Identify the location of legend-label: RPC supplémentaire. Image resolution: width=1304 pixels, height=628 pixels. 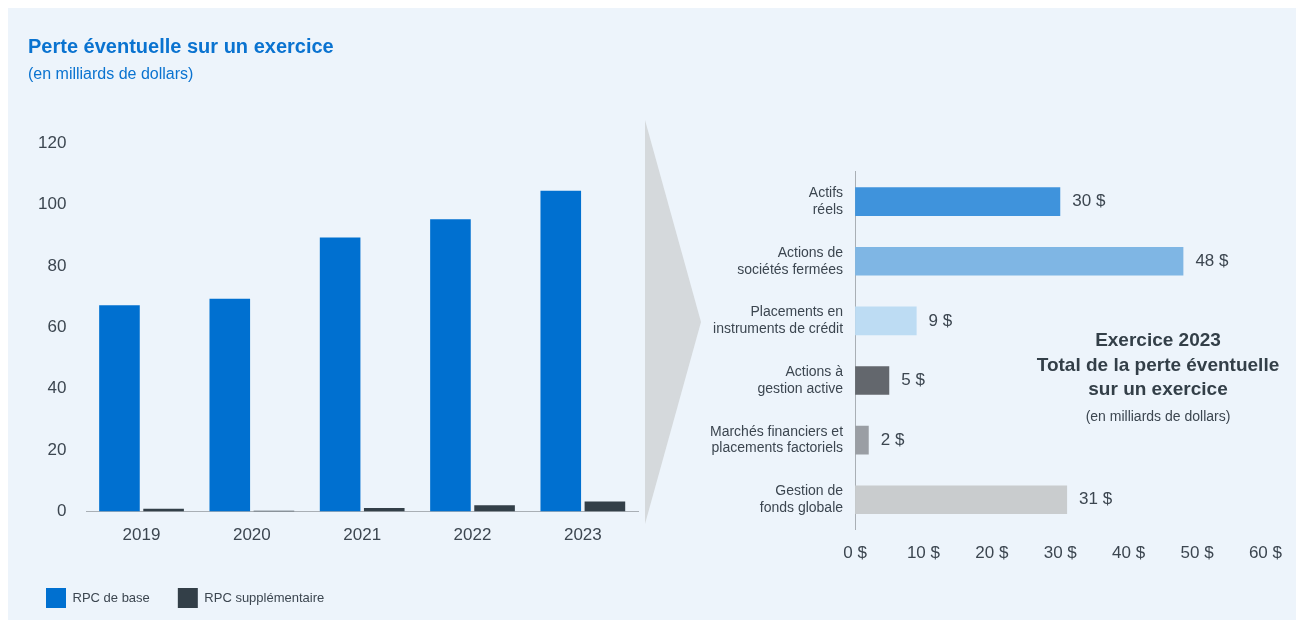
(264, 597).